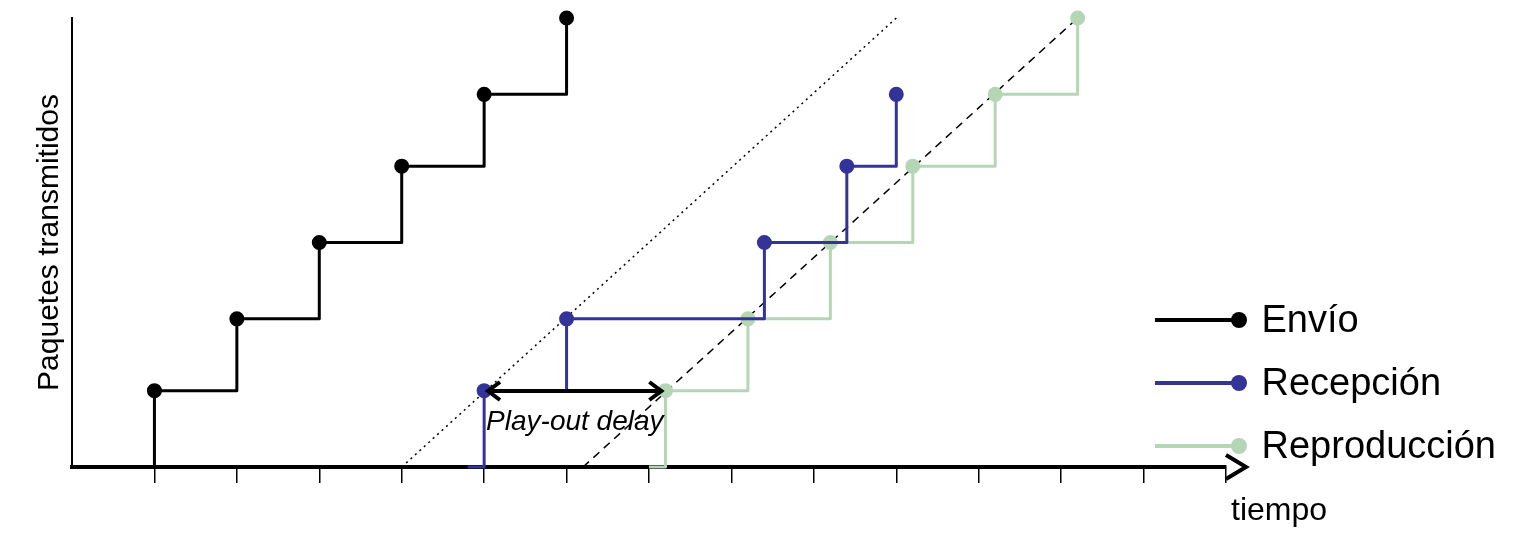 The width and height of the screenshot is (1524, 555). I want to click on legend-label: Recepción, so click(1351, 382).